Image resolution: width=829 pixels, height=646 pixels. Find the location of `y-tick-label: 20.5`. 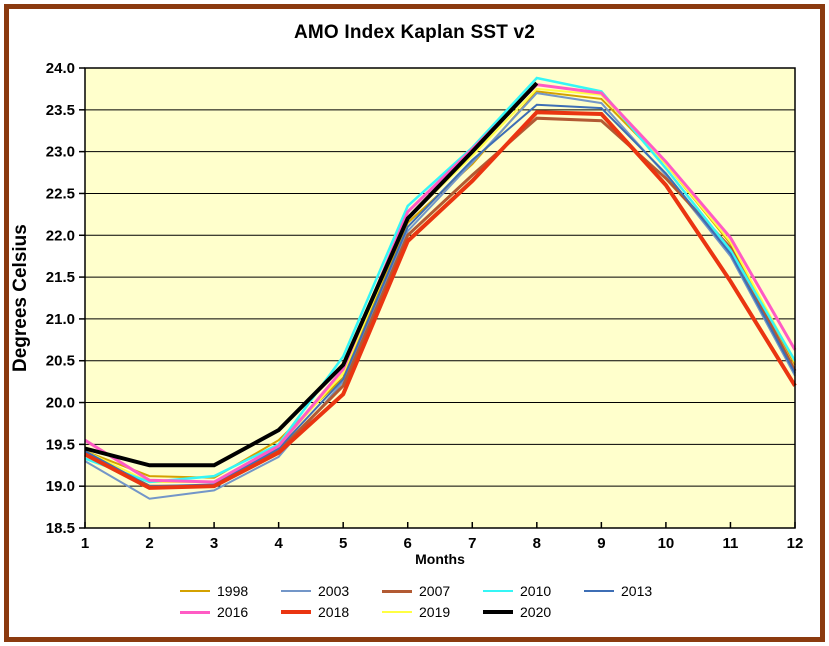

y-tick-label: 20.5 is located at coordinates (60, 361).